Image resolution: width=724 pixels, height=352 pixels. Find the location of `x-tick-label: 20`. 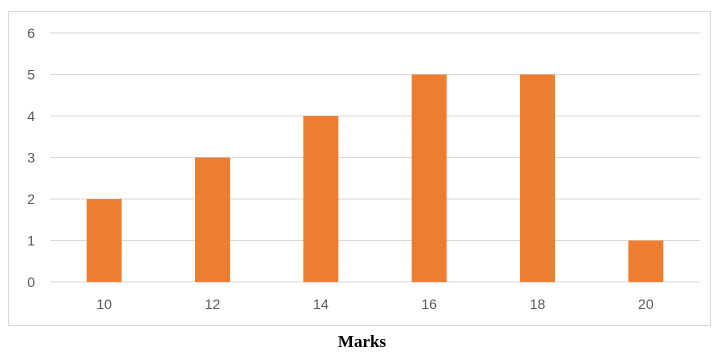

x-tick-label: 20 is located at coordinates (646, 304).